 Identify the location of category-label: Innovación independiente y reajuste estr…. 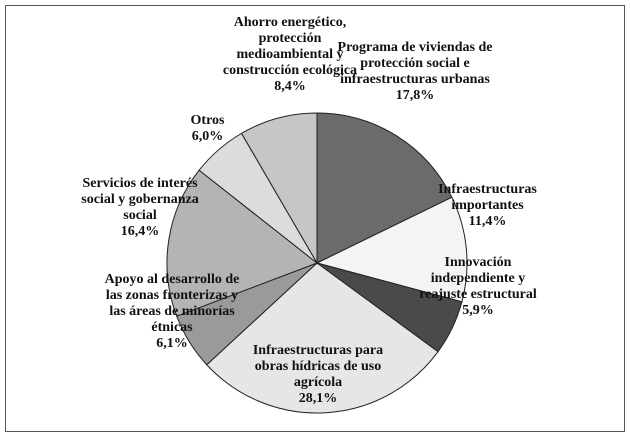
(478, 278).